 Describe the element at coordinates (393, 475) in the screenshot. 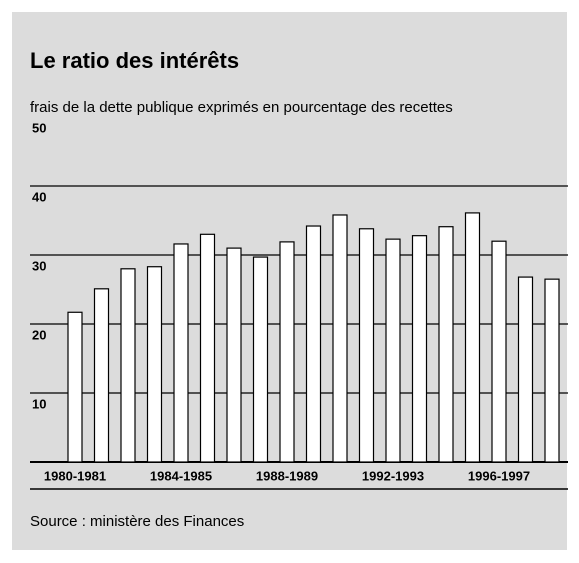

I see `x-tick-label: 1992-1993` at that location.